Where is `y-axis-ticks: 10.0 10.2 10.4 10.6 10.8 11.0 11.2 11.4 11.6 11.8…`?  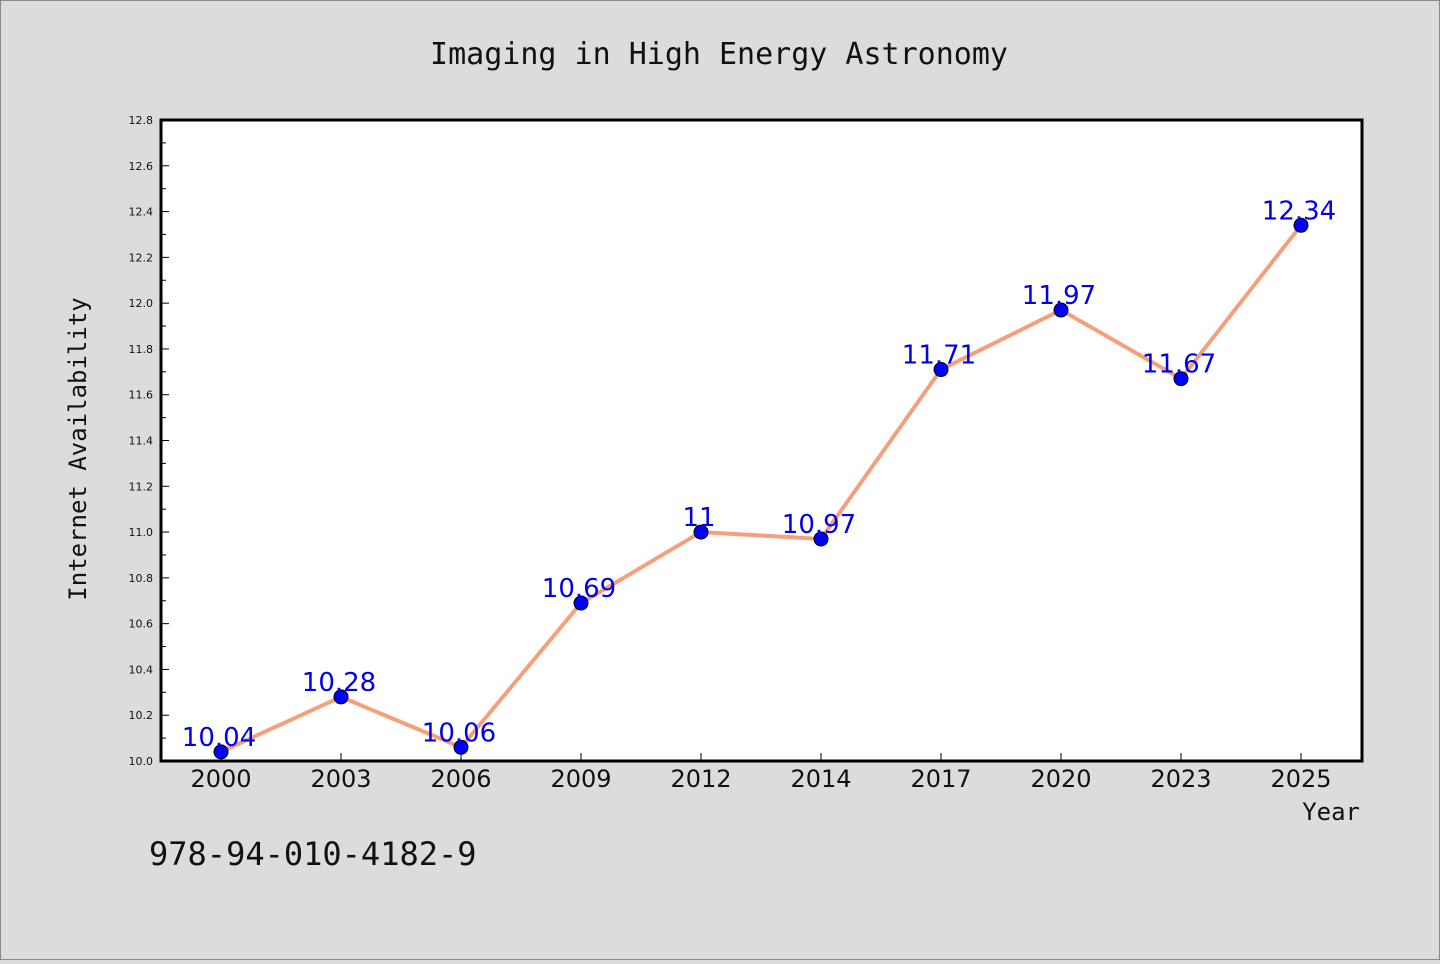
y-axis-ticks: 10.0 10.2 10.4 10.6 10.8 11.0 11.2 11.4 11.6 11.8… is located at coordinates (149, 441).